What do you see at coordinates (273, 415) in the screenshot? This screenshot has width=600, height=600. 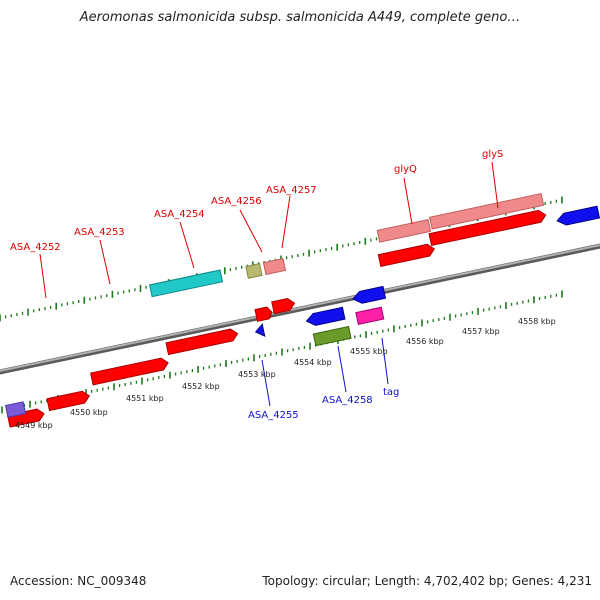 I see `gene-label-asa4255: ASA_4255` at bounding box center [273, 415].